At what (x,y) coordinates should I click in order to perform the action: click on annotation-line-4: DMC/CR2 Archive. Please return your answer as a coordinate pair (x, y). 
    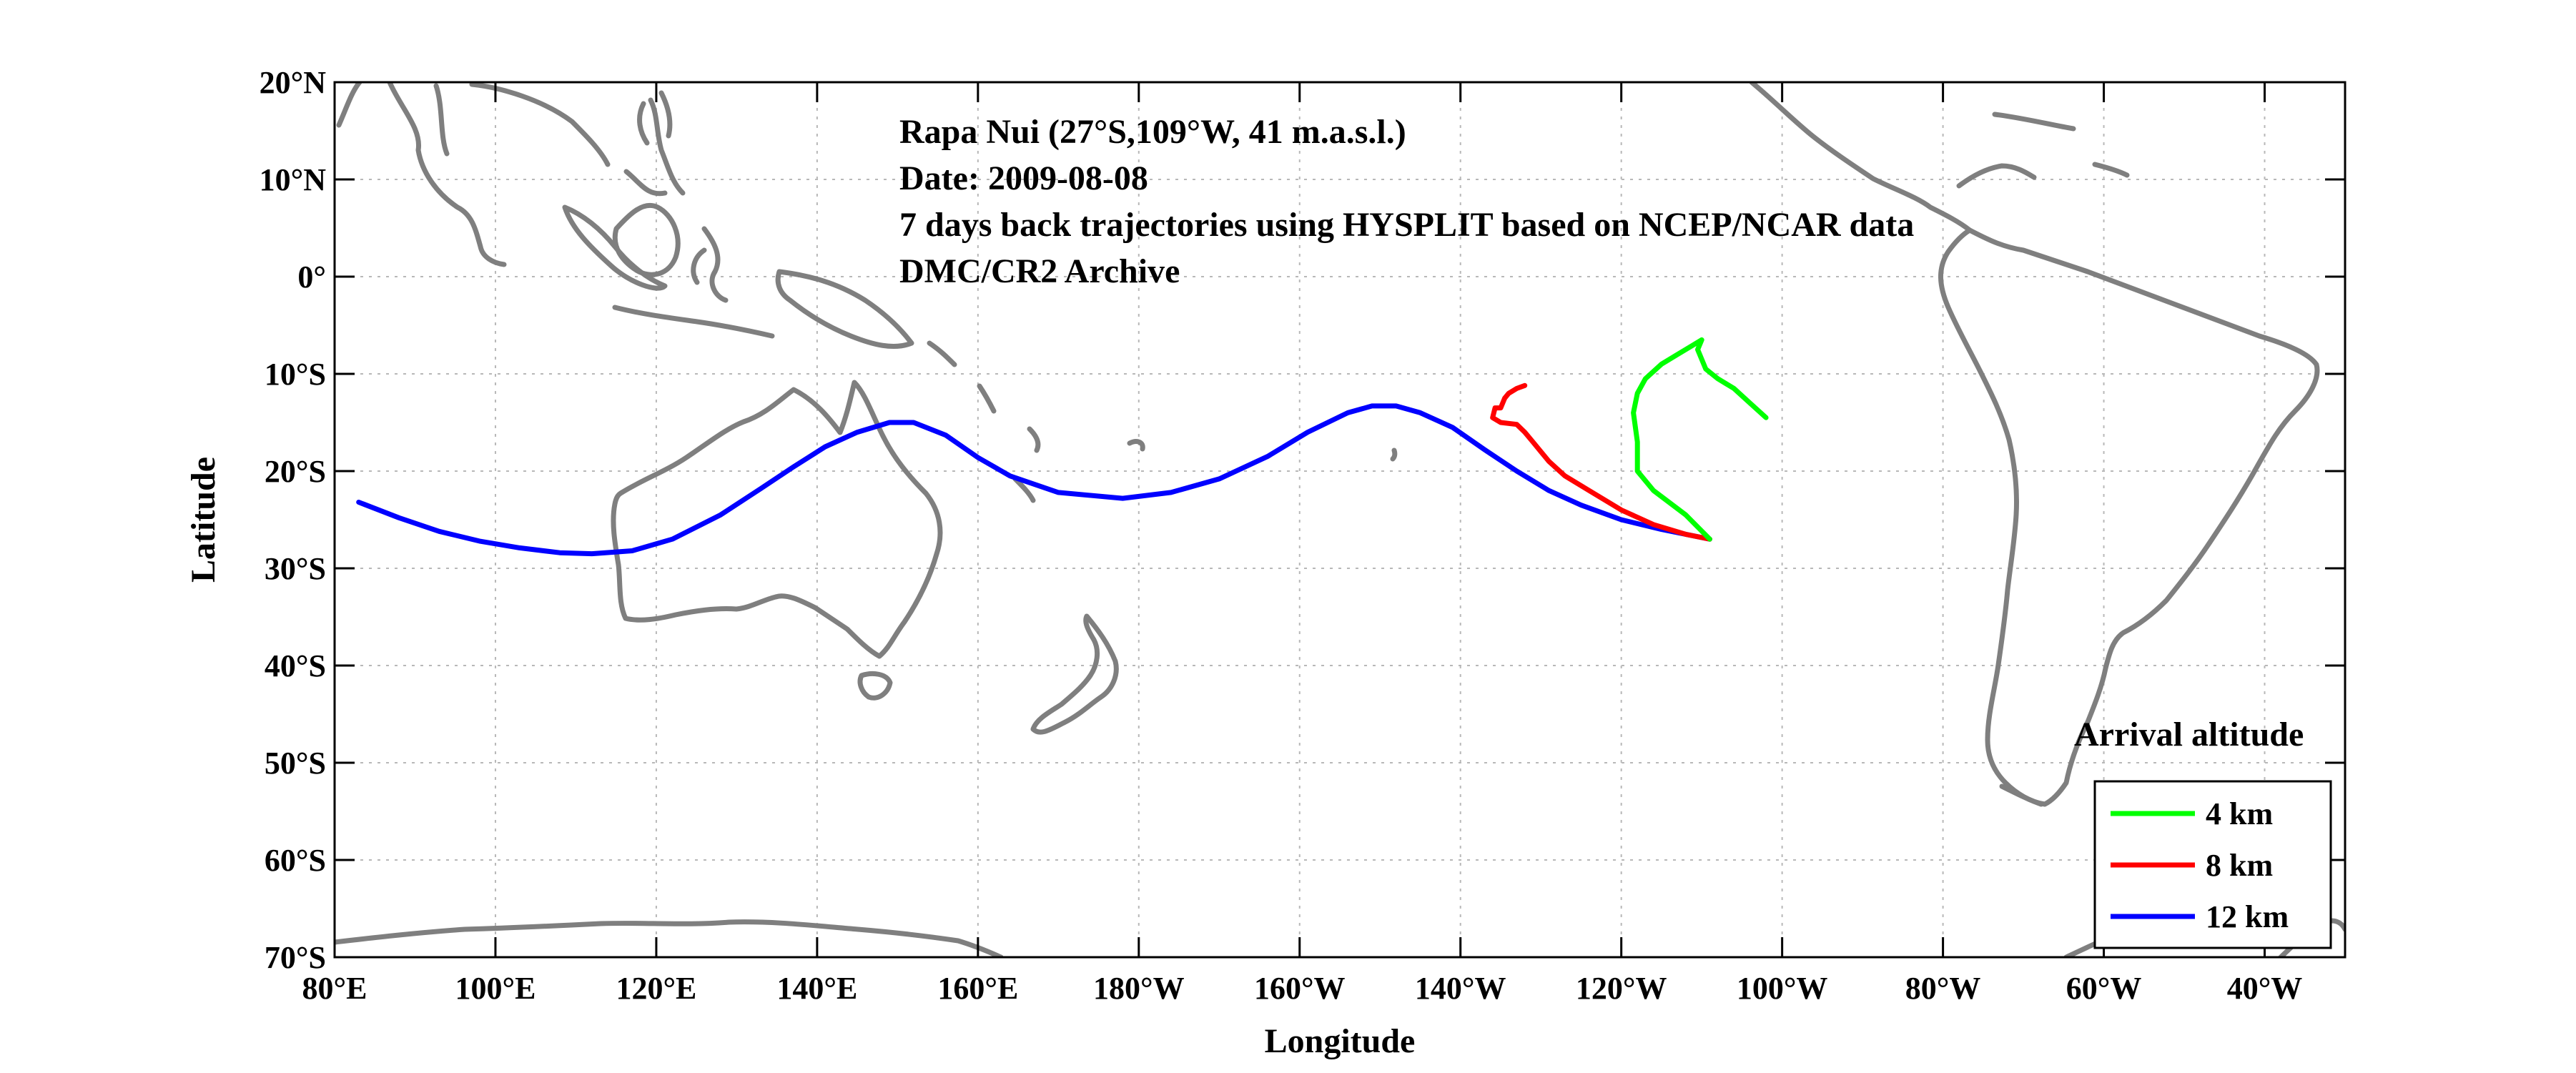
    Looking at the image, I should click on (1039, 271).